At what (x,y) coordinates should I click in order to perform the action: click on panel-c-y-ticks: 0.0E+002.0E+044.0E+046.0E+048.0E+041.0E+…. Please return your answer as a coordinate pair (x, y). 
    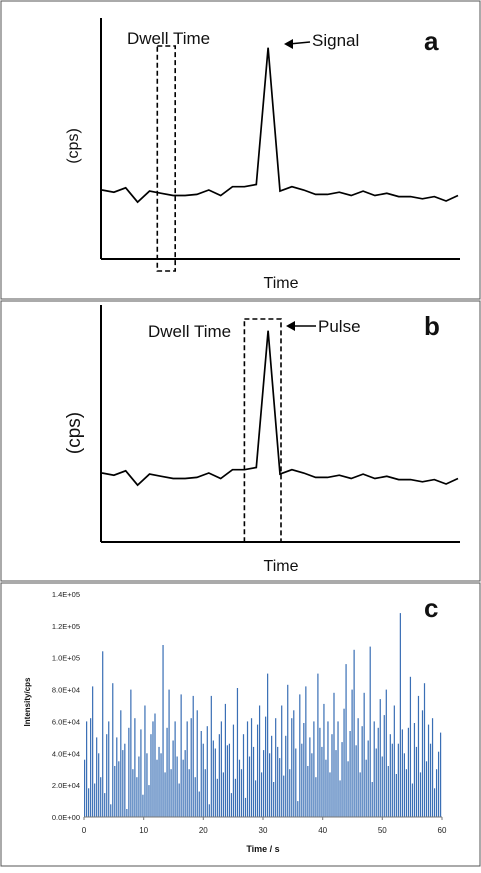
    Looking at the image, I should click on (66, 706).